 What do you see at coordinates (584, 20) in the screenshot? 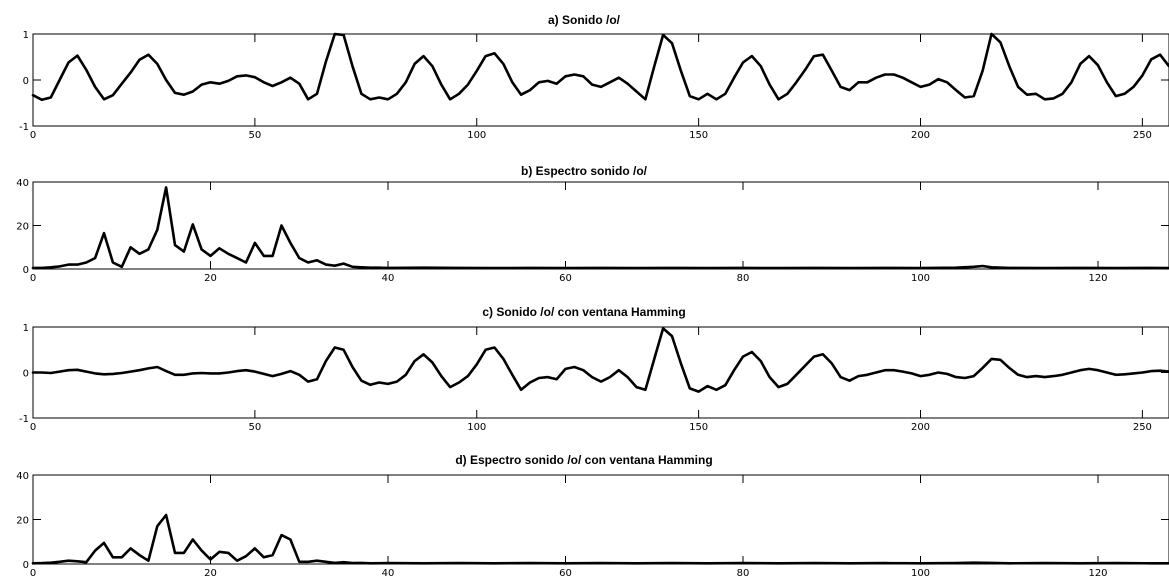
I see `panel-a-title: a) Sonido /o/` at bounding box center [584, 20].